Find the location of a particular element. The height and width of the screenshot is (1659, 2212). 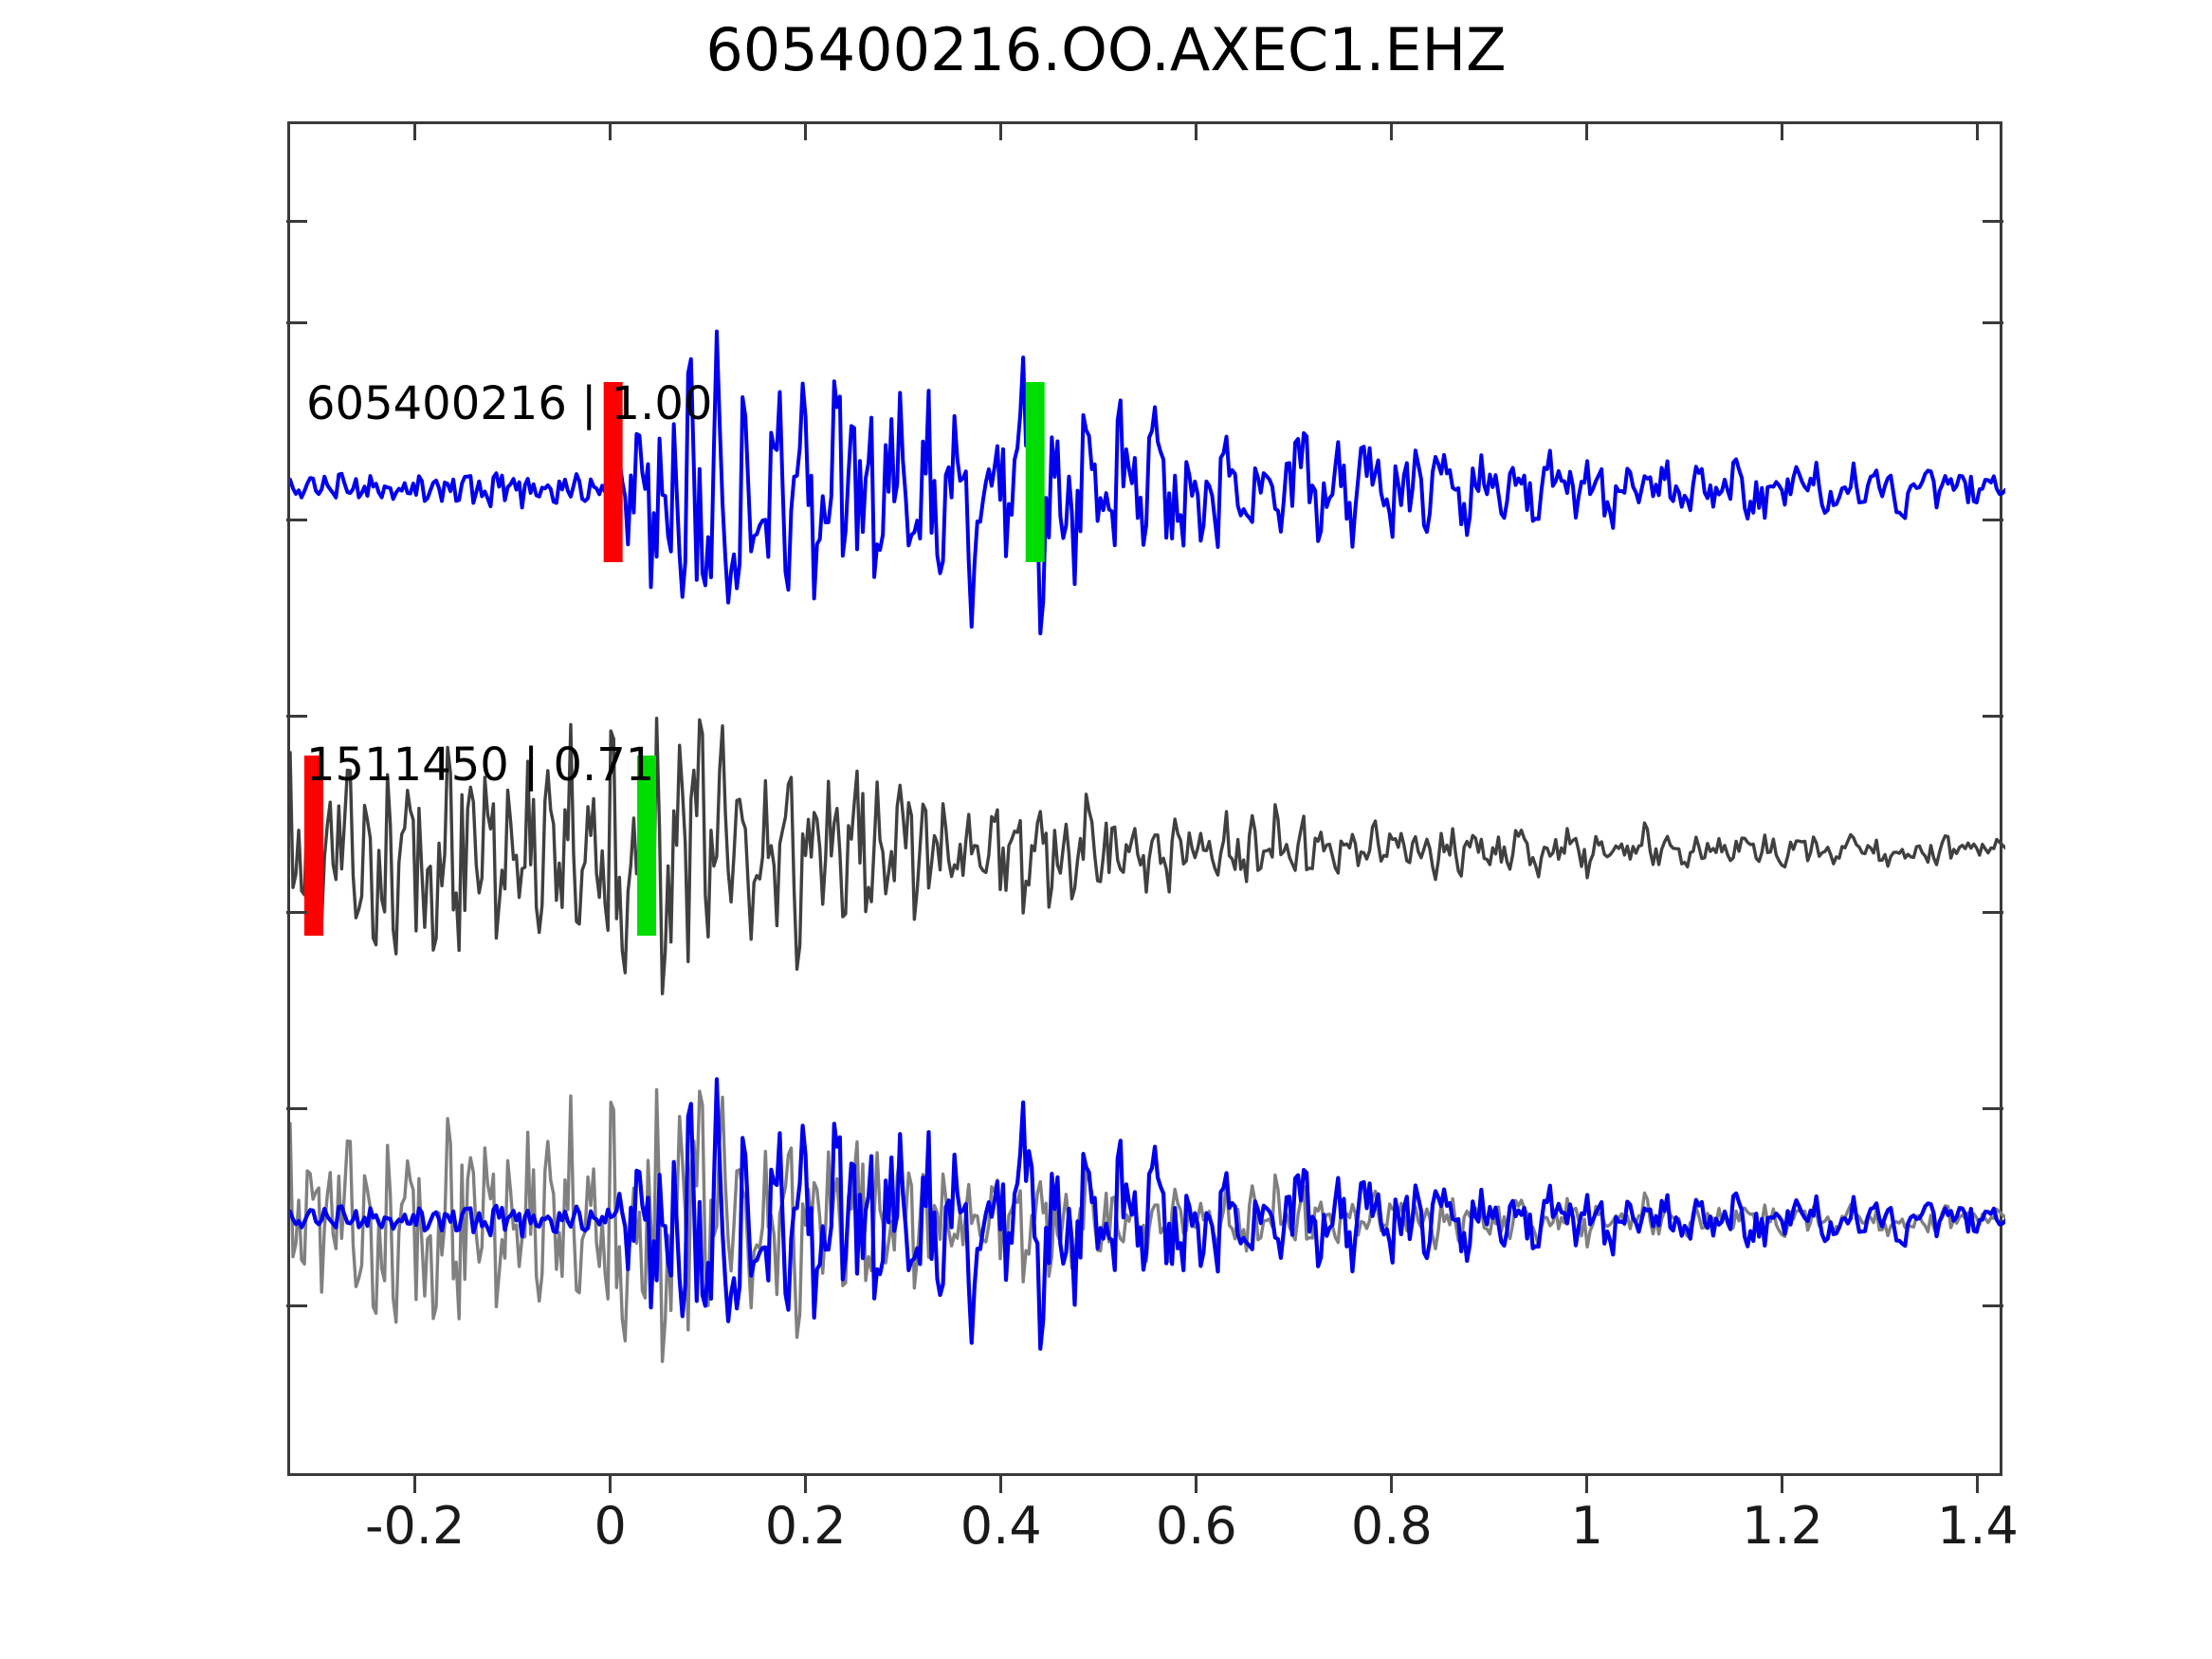

x-tick-label: 1.2 is located at coordinates (1782, 1526).